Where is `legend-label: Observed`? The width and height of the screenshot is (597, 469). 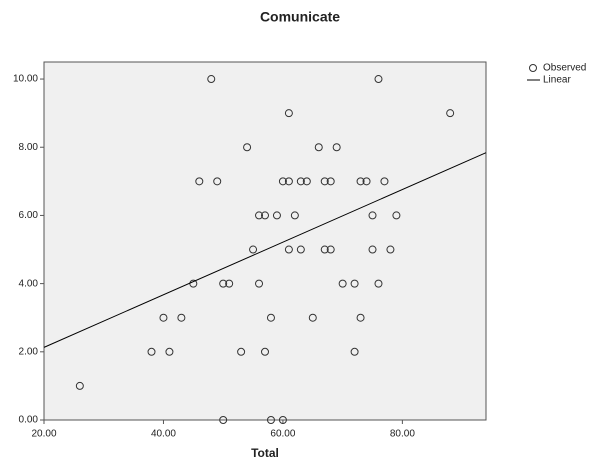
legend-label: Observed is located at coordinates (564, 68).